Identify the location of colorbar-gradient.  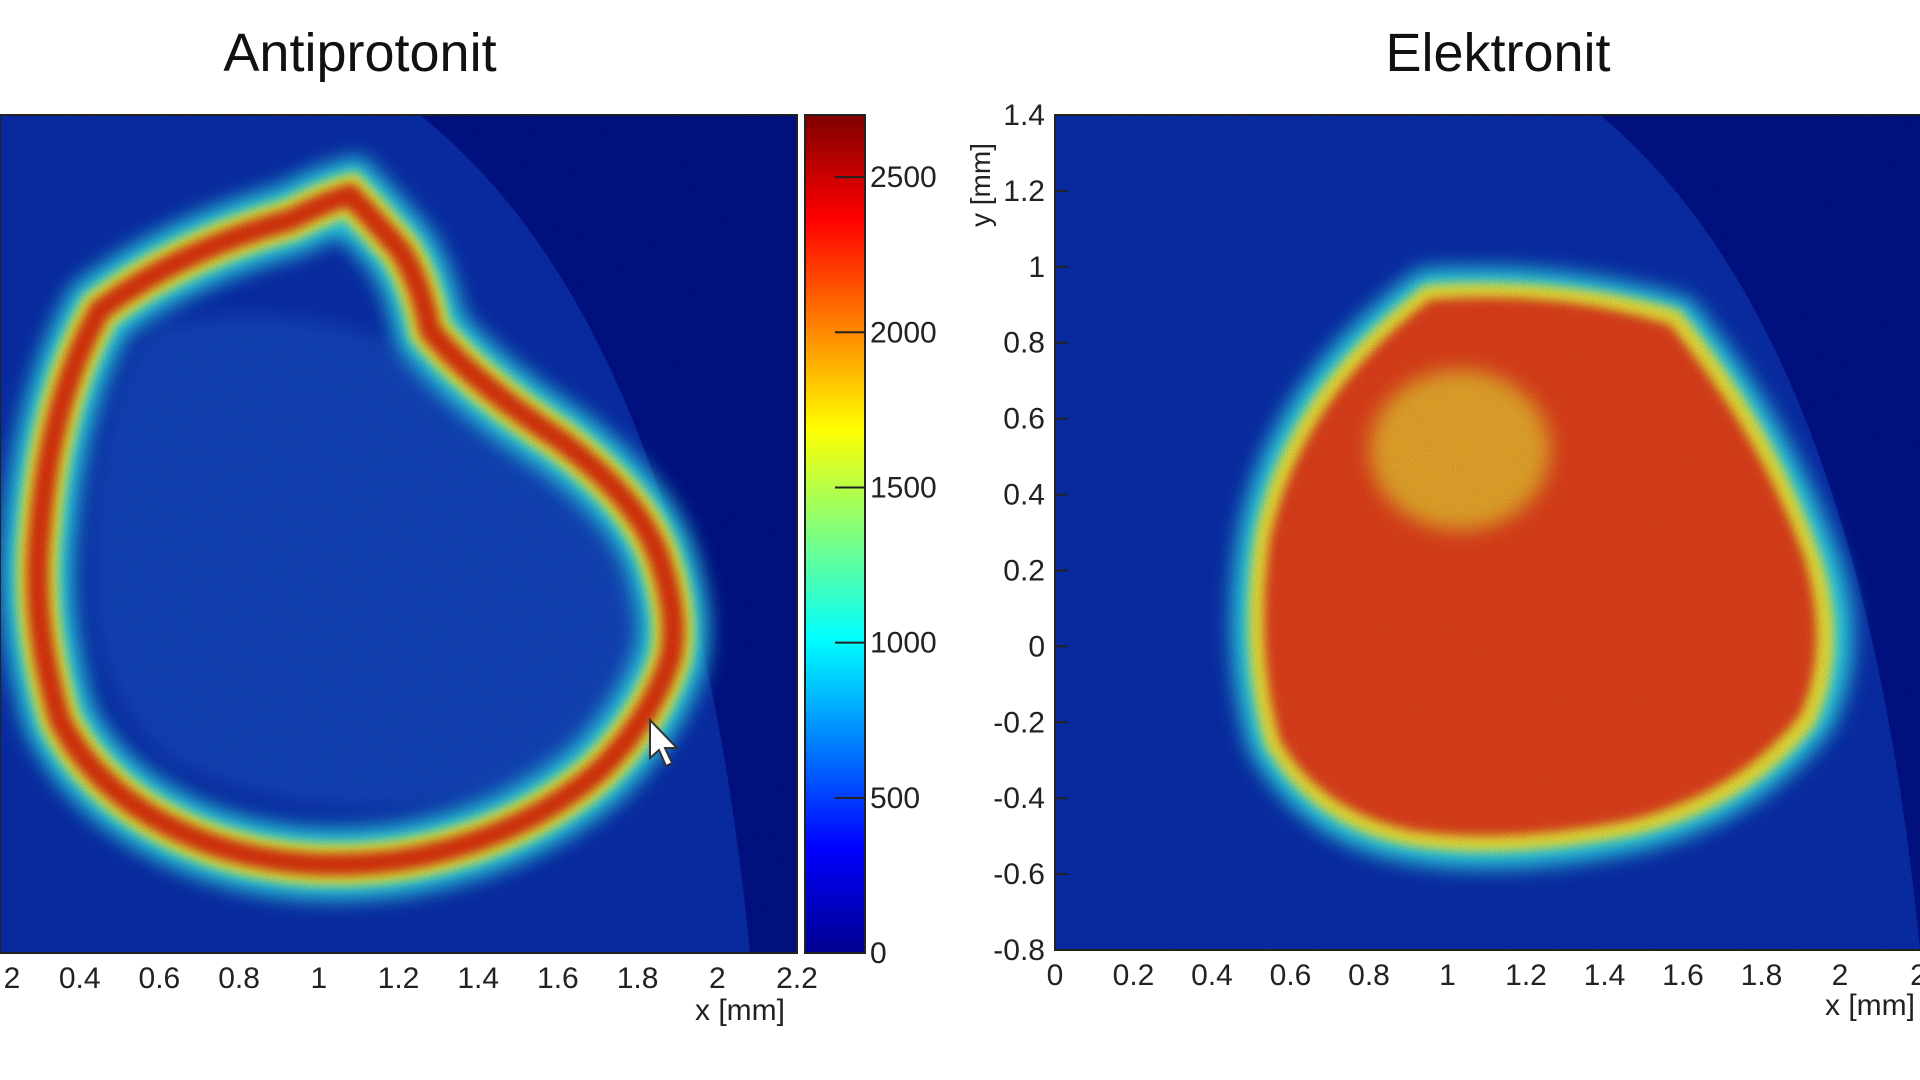
(835, 534).